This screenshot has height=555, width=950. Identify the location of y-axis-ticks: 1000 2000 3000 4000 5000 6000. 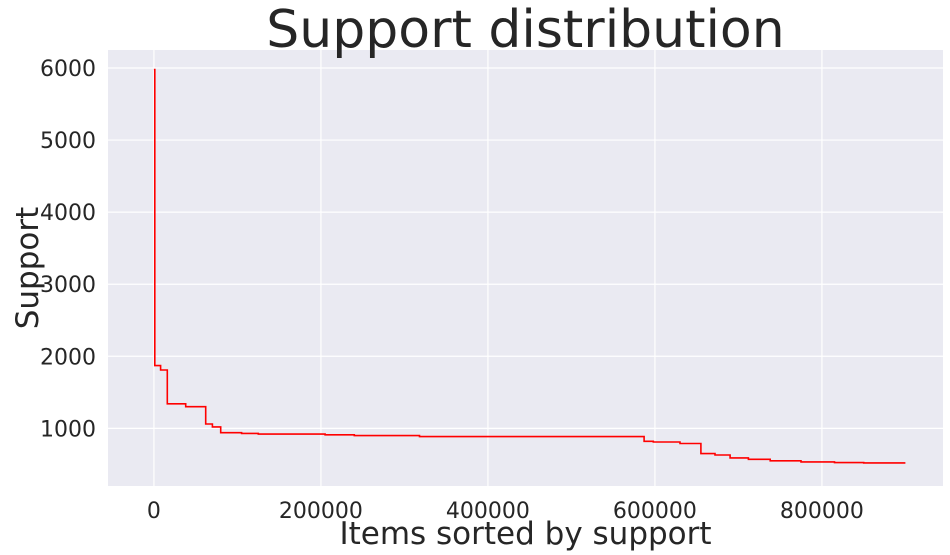
(68, 249).